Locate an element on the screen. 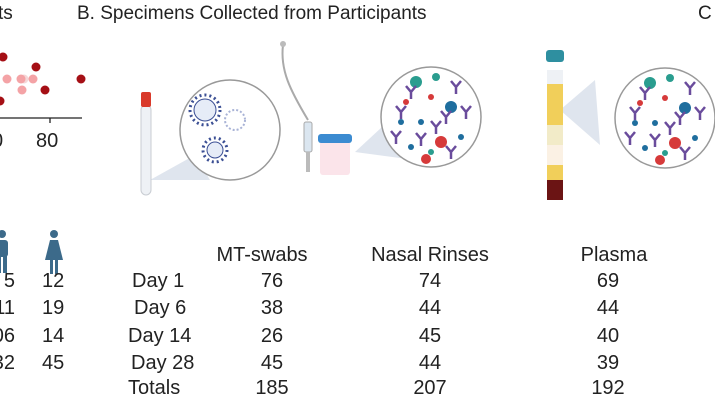 This screenshot has height=400, width=715. male-count: 32 is located at coordinates (7, 363).